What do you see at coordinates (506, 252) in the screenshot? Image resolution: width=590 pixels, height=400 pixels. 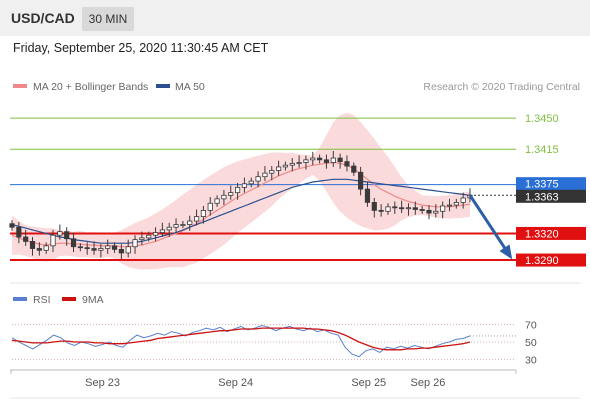 I see `forecast-arrow-head` at bounding box center [506, 252].